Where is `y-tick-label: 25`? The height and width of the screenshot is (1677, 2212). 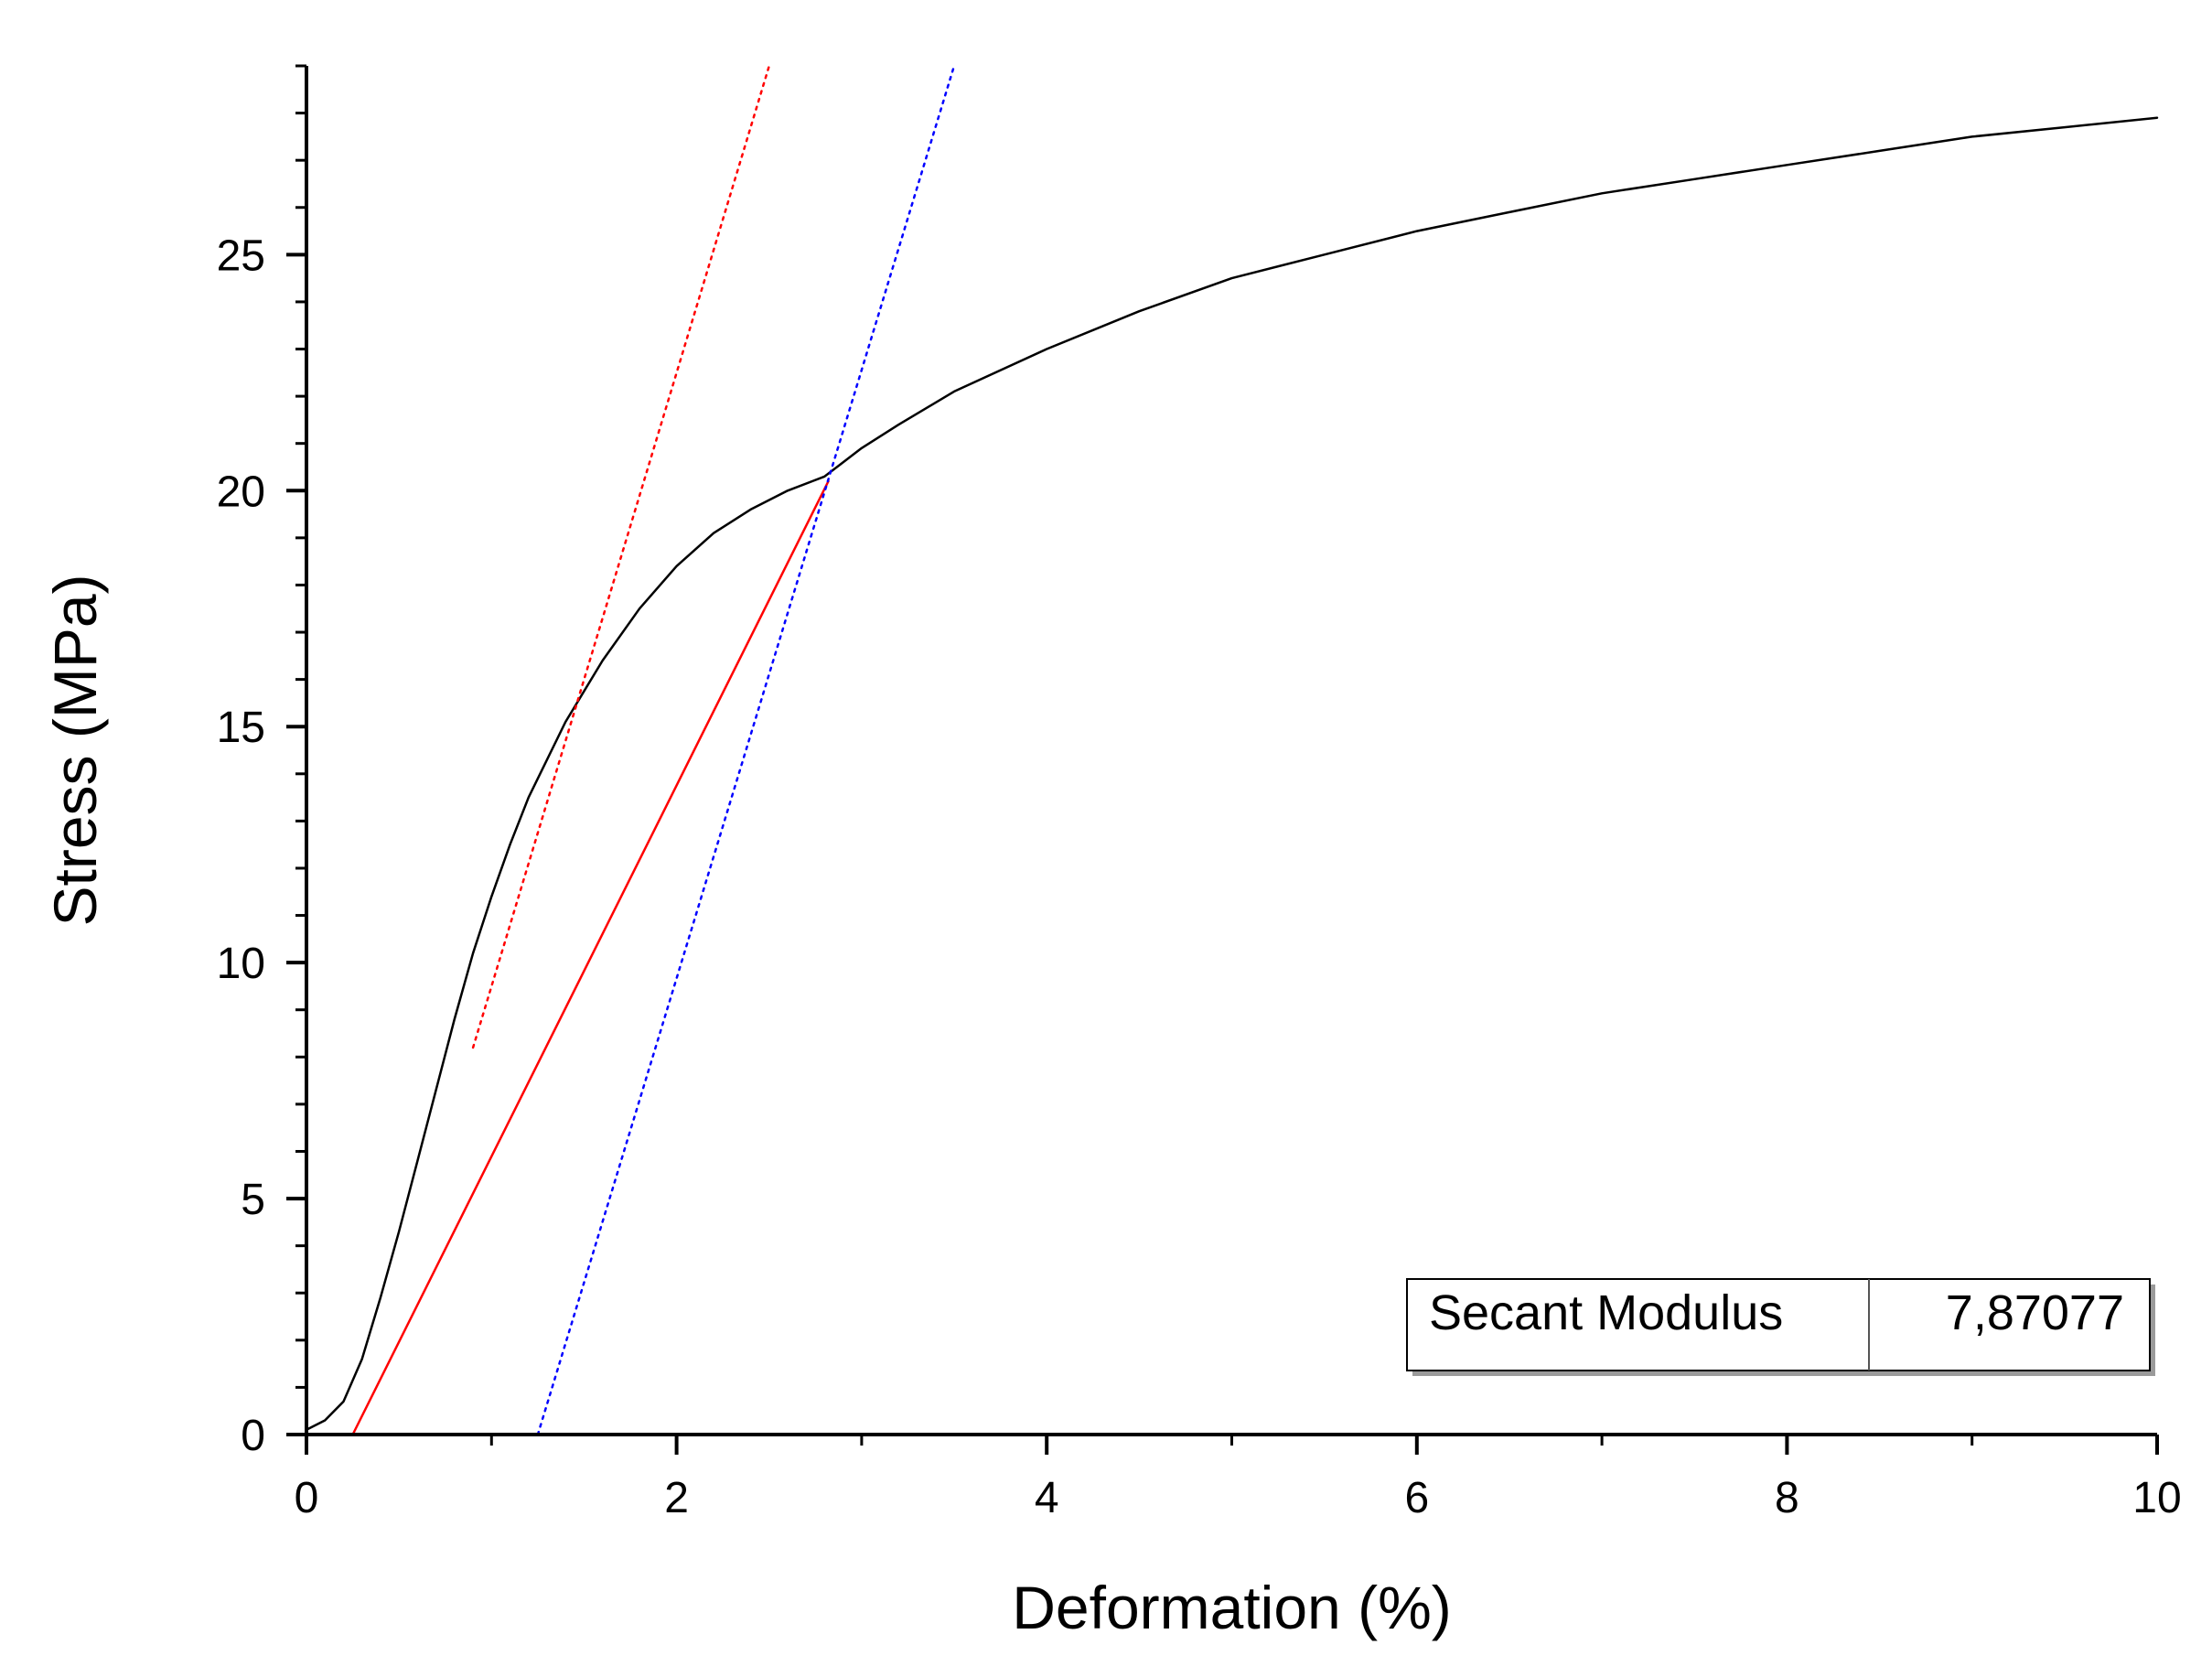 y-tick-label: 25 is located at coordinates (241, 255).